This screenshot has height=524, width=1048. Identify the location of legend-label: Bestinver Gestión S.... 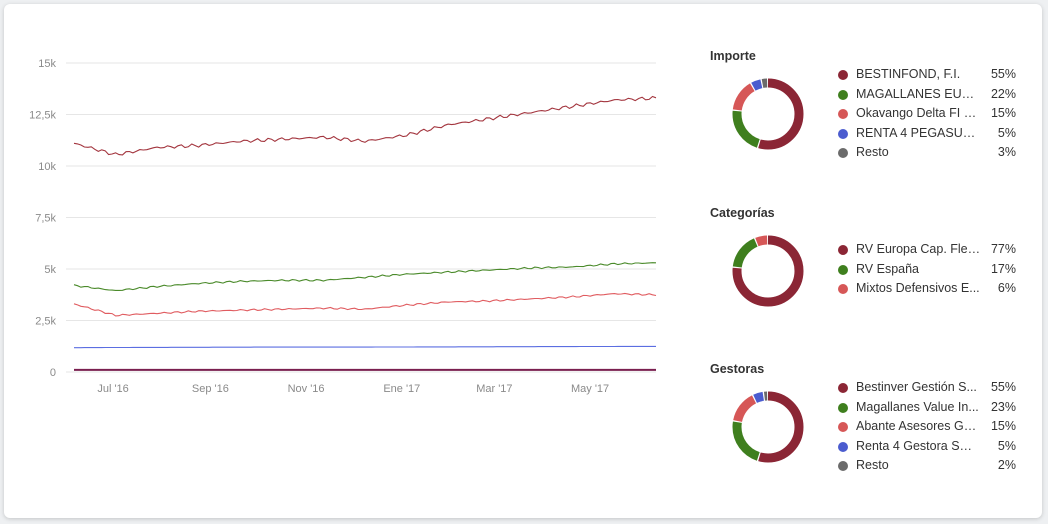
(916, 387).